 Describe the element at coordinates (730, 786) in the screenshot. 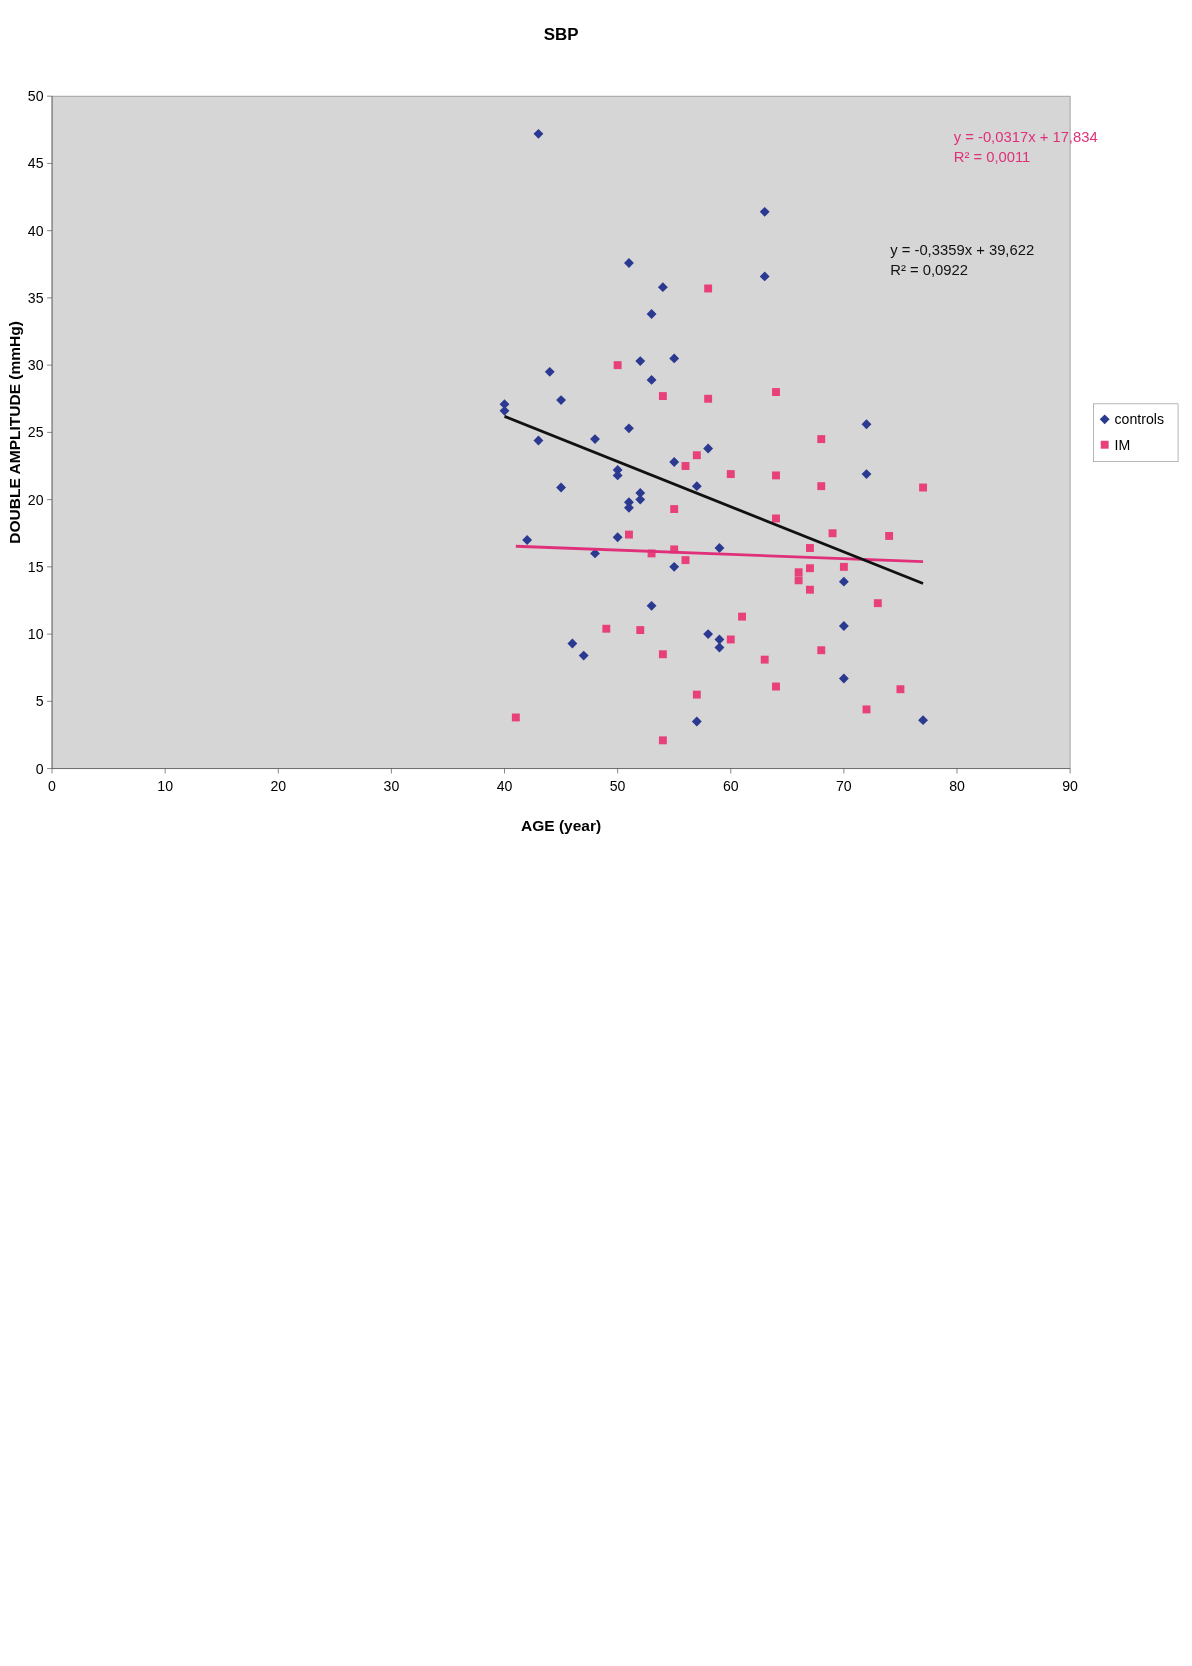

I see `x-tick-label: 60` at that location.